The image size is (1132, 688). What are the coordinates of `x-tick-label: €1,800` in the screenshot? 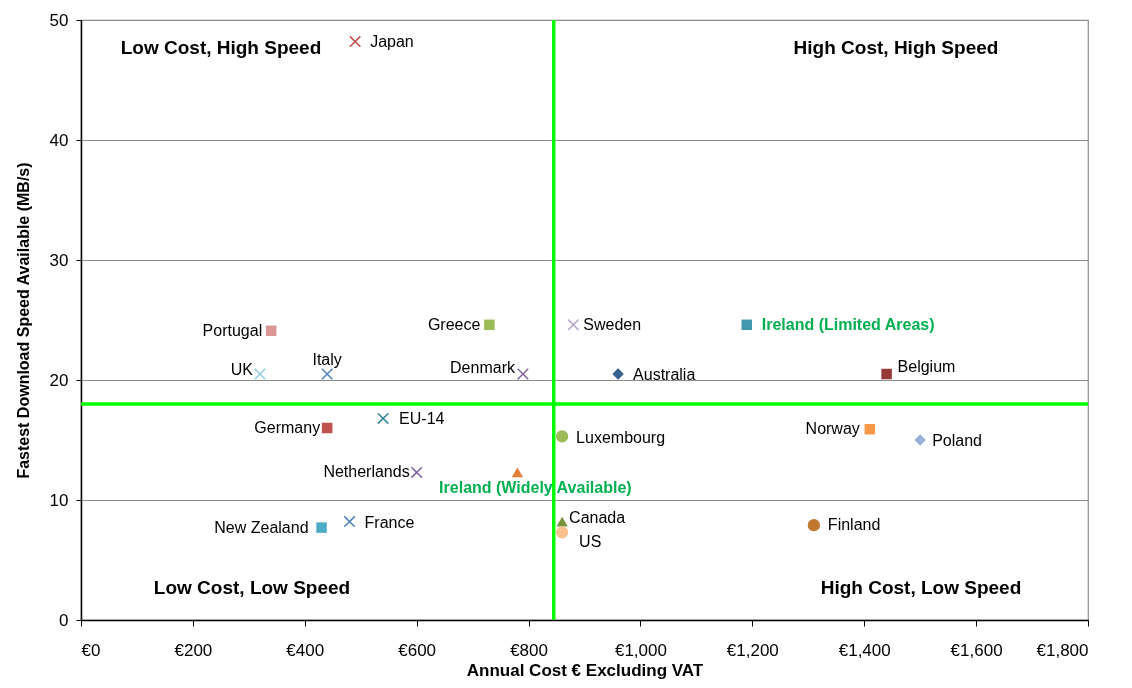 It's located at (1062, 650).